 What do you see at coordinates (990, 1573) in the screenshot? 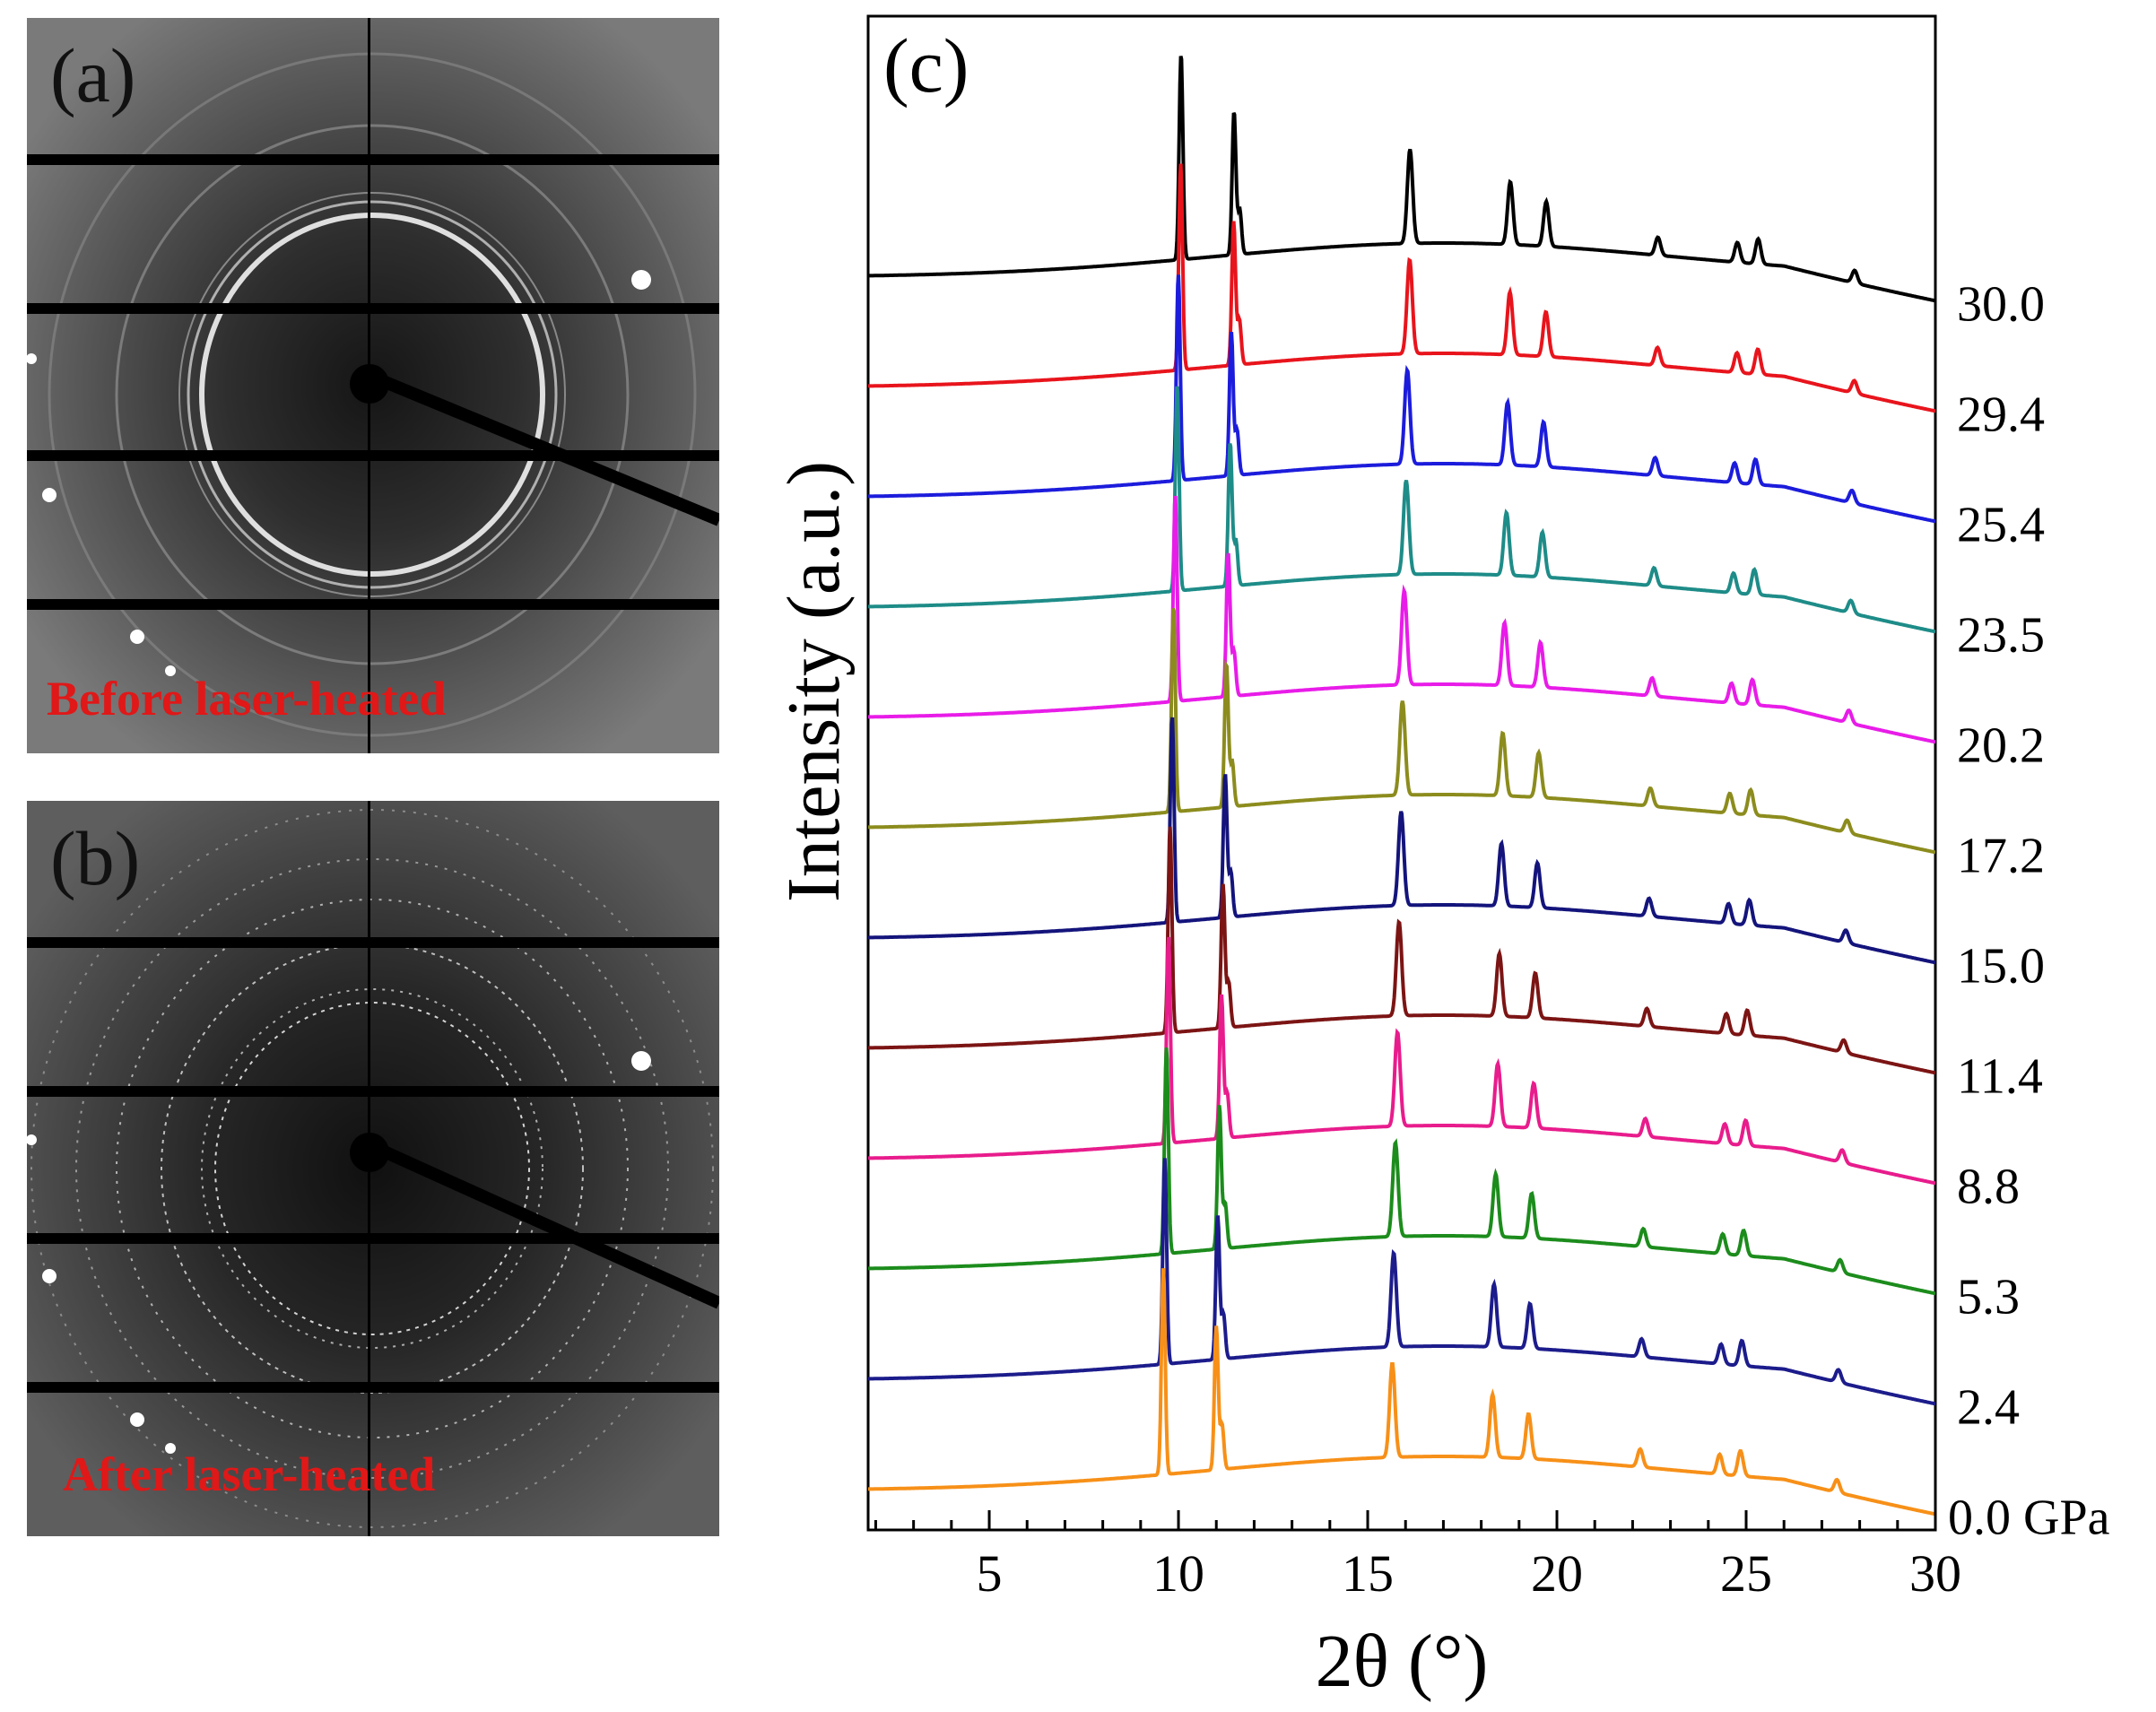
I see `x-tick-label: 5` at bounding box center [990, 1573].